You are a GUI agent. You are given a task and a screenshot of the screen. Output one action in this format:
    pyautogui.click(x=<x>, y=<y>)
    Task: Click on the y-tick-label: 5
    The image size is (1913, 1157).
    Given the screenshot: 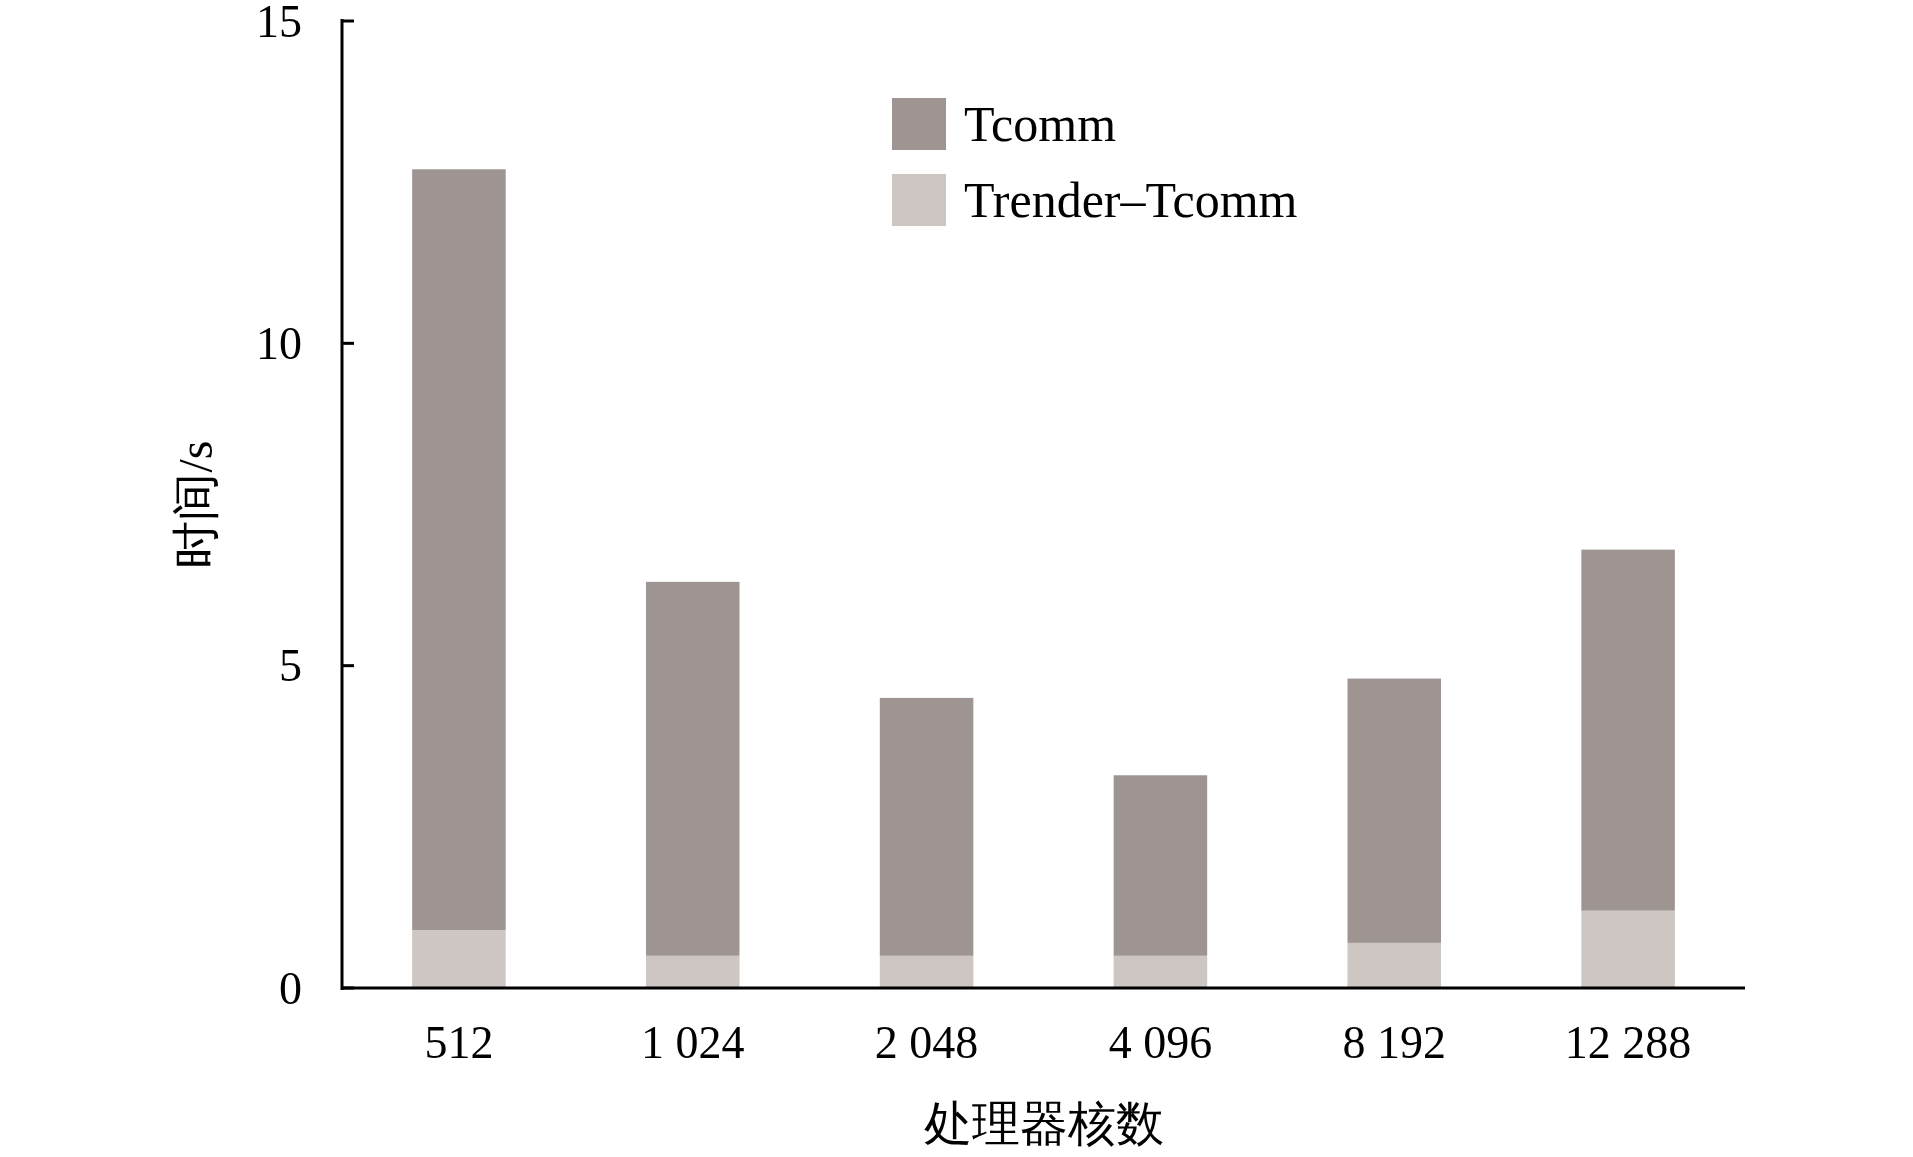 What is the action you would take?
    pyautogui.click(x=290, y=666)
    